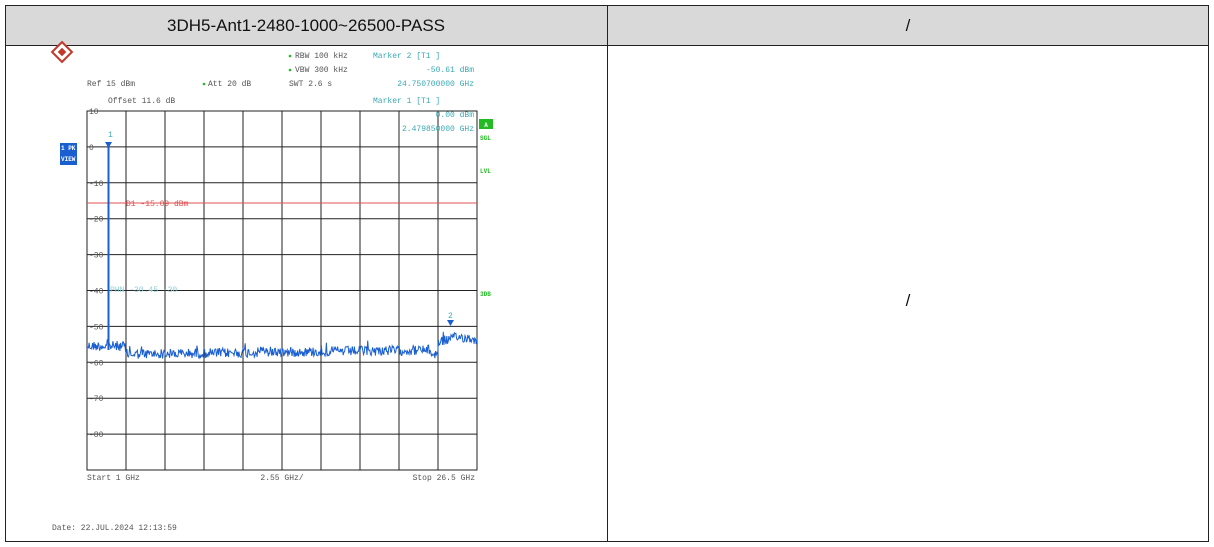 This screenshot has width=1214, height=547. Describe the element at coordinates (68, 159) in the screenshot. I see `trace-box: VIEW` at that location.